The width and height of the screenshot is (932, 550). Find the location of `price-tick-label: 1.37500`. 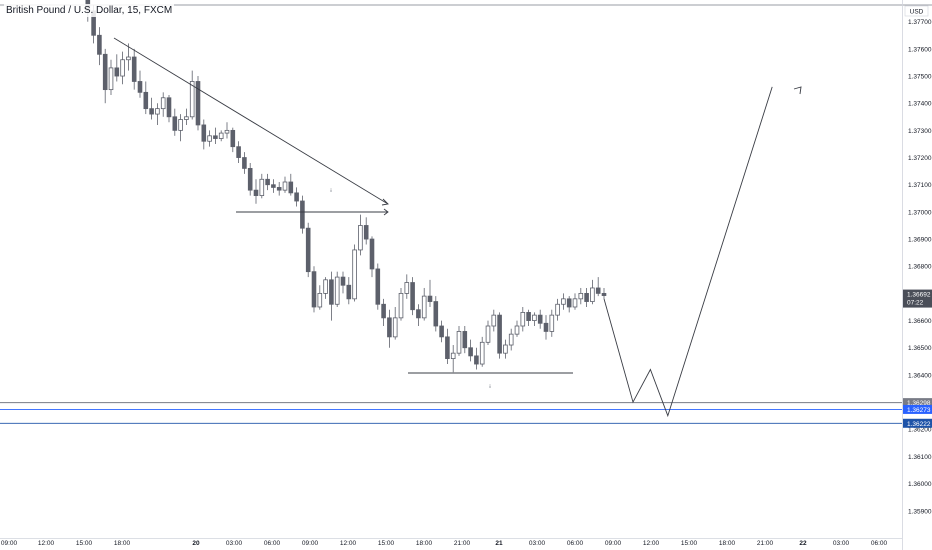

price-tick-label: 1.37500 is located at coordinates (920, 77).